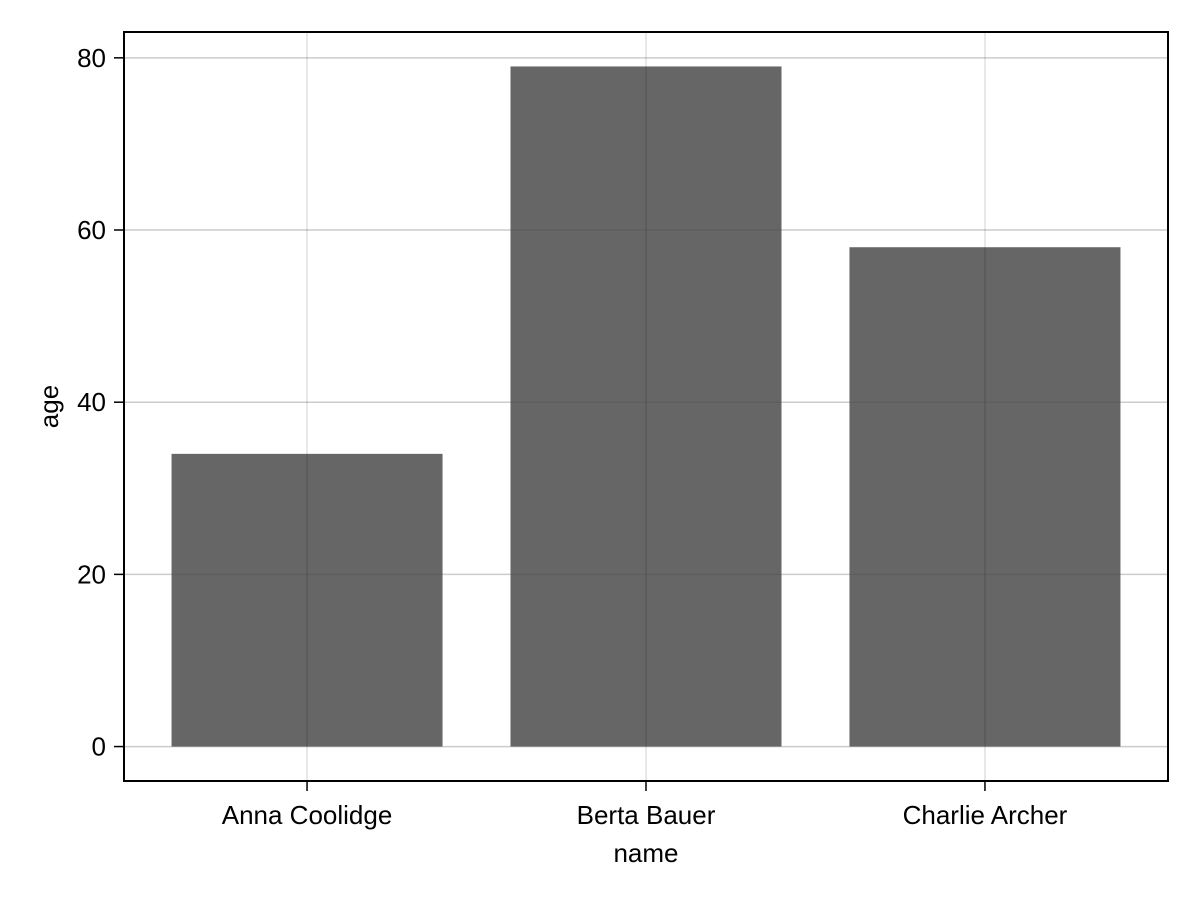 The width and height of the screenshot is (1200, 905). Describe the element at coordinates (985, 815) in the screenshot. I see `x-tick-label: Charlie Archer` at that location.